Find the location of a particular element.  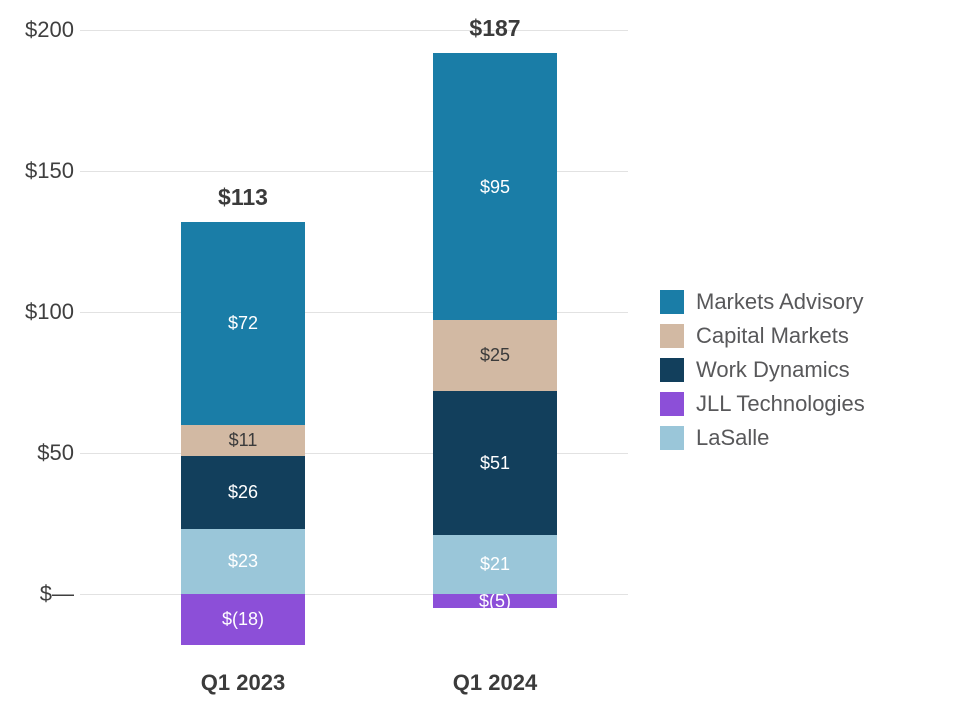

legend-label: Work Dynamics is located at coordinates (773, 369).